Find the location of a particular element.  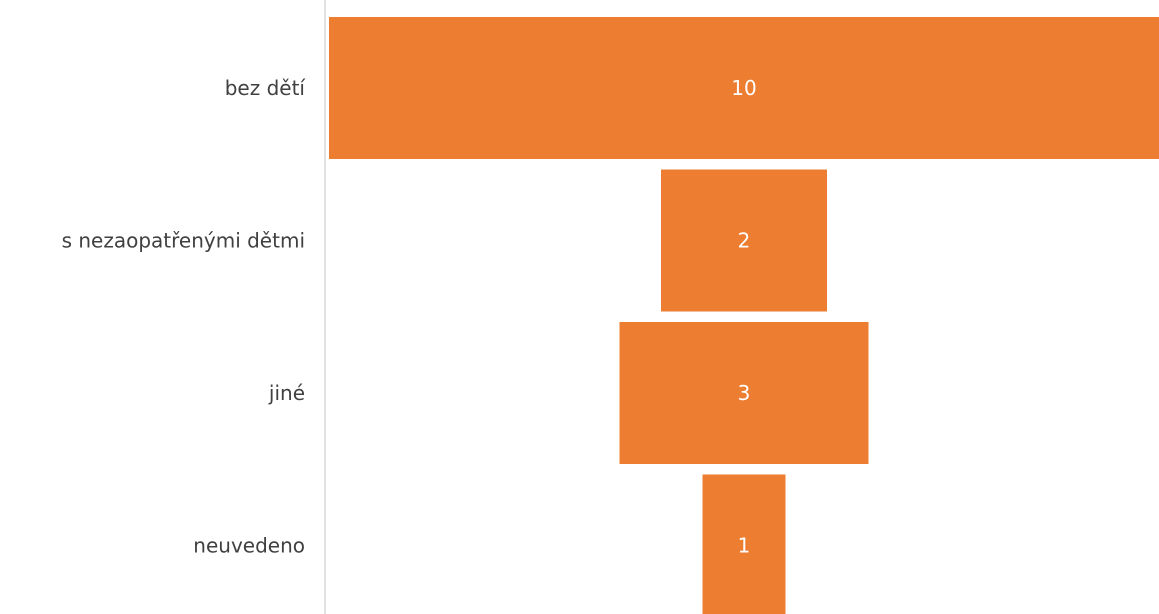

data-label-0: 10 is located at coordinates (743, 88).